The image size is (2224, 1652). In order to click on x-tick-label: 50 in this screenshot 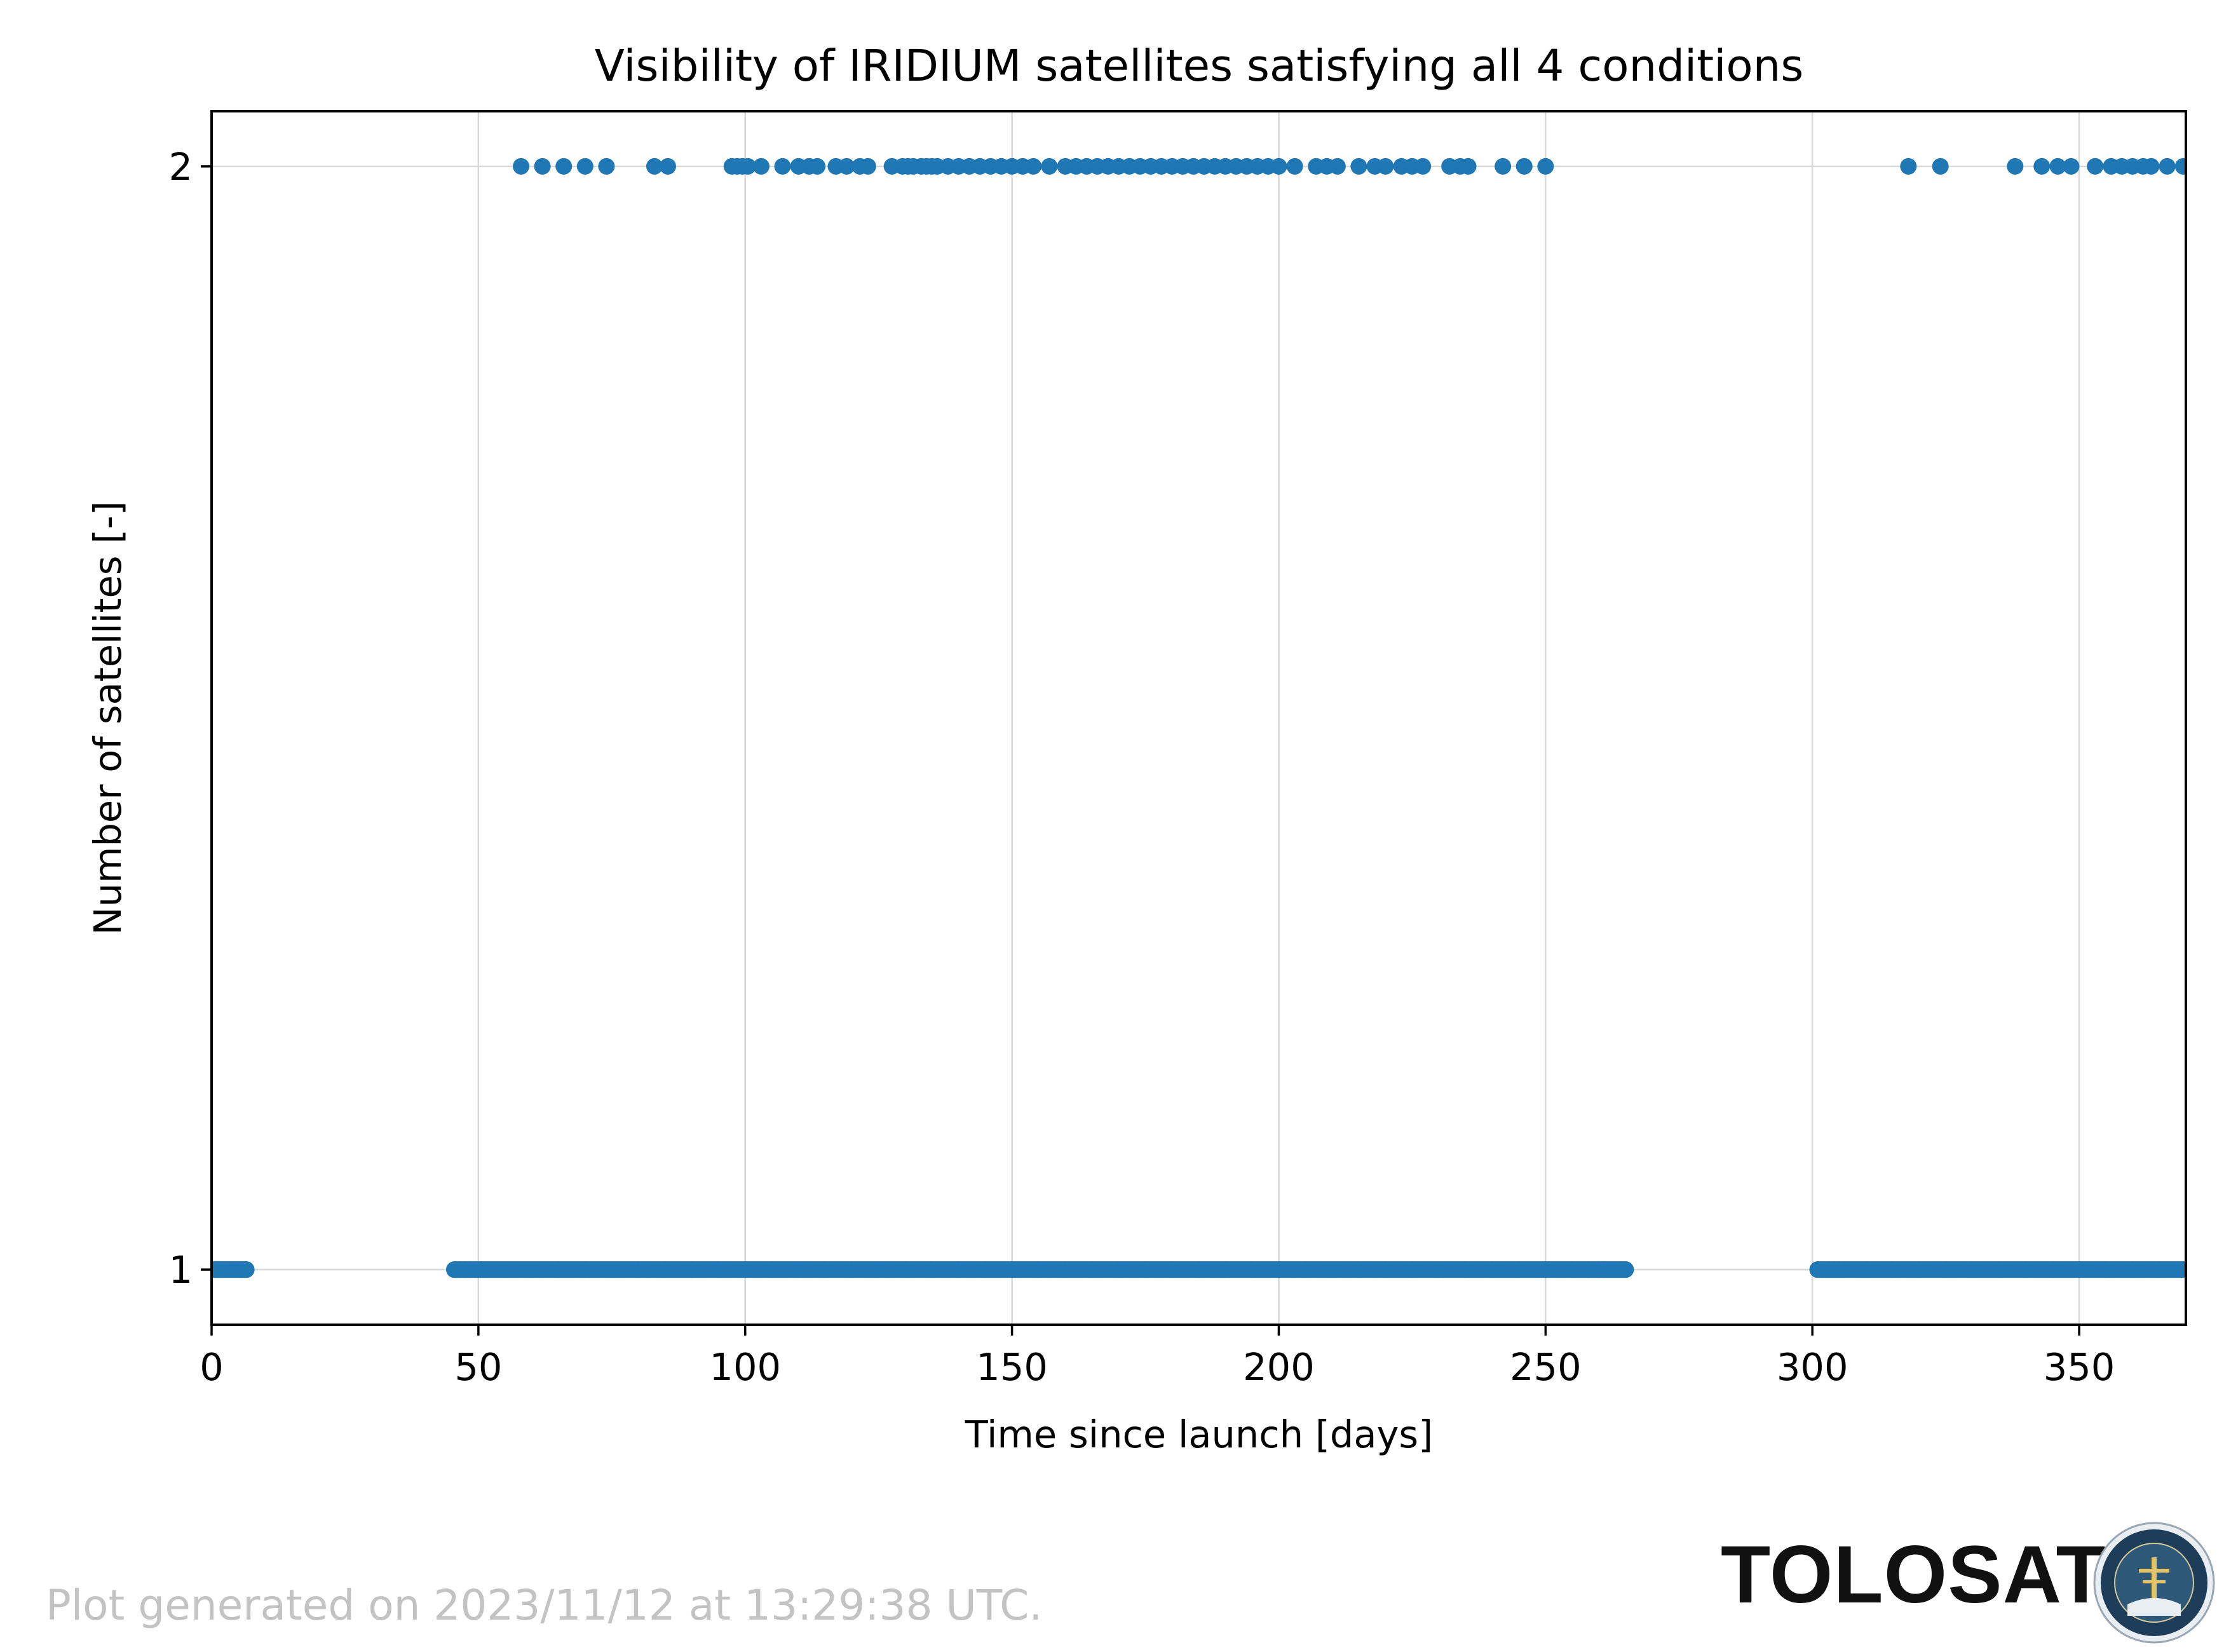, I will do `click(478, 1367)`.